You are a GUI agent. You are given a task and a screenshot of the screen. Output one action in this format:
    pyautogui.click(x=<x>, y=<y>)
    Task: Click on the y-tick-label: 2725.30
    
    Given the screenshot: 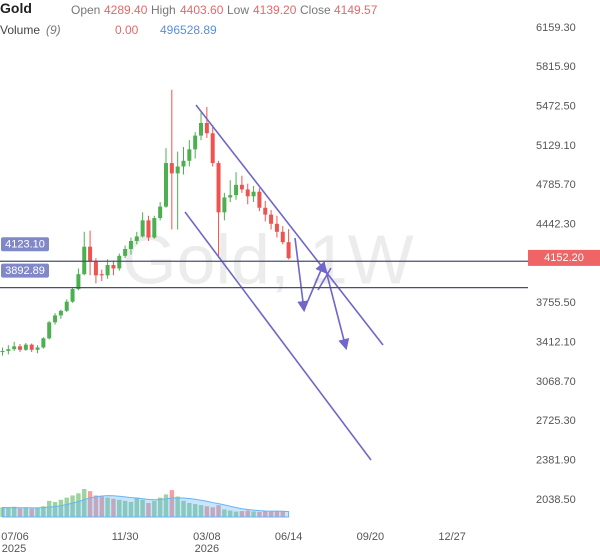 What is the action you would take?
    pyautogui.click(x=556, y=421)
    